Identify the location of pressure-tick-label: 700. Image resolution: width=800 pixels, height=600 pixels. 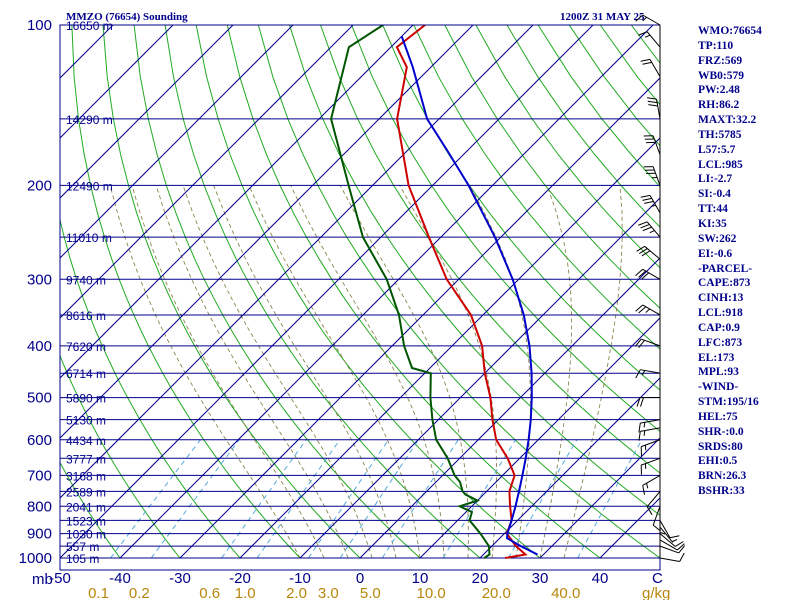
(39, 475).